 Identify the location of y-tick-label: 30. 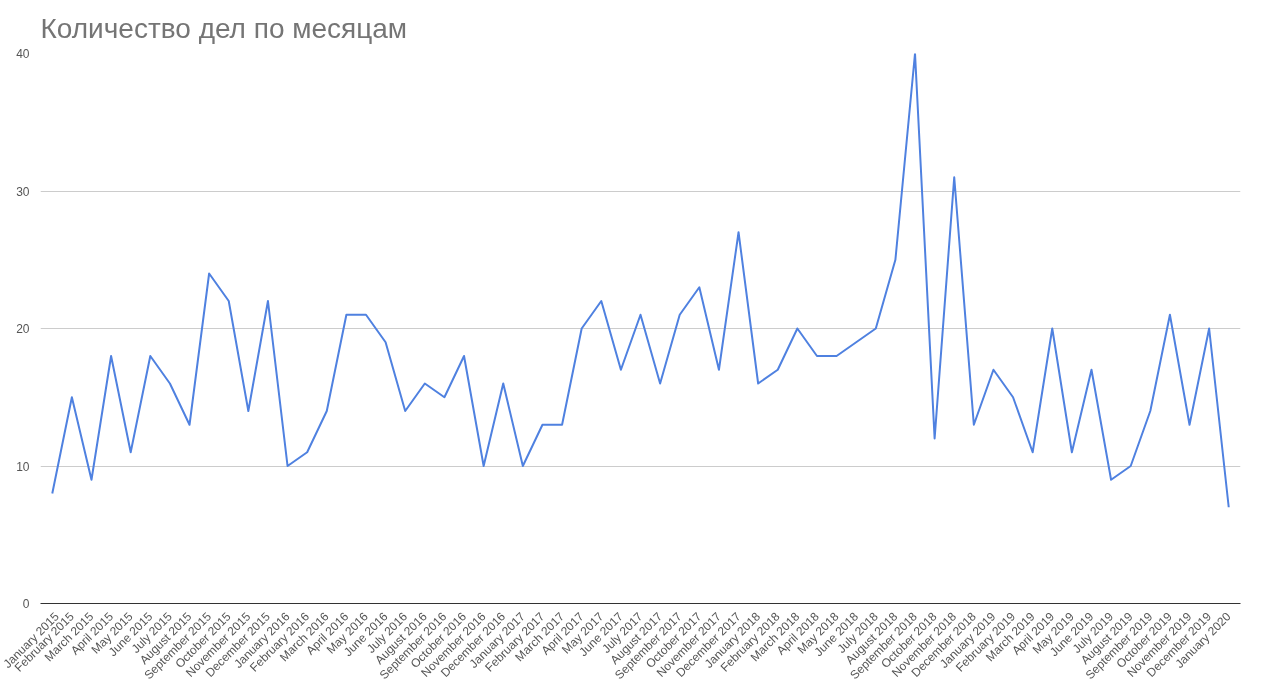
(23, 191).